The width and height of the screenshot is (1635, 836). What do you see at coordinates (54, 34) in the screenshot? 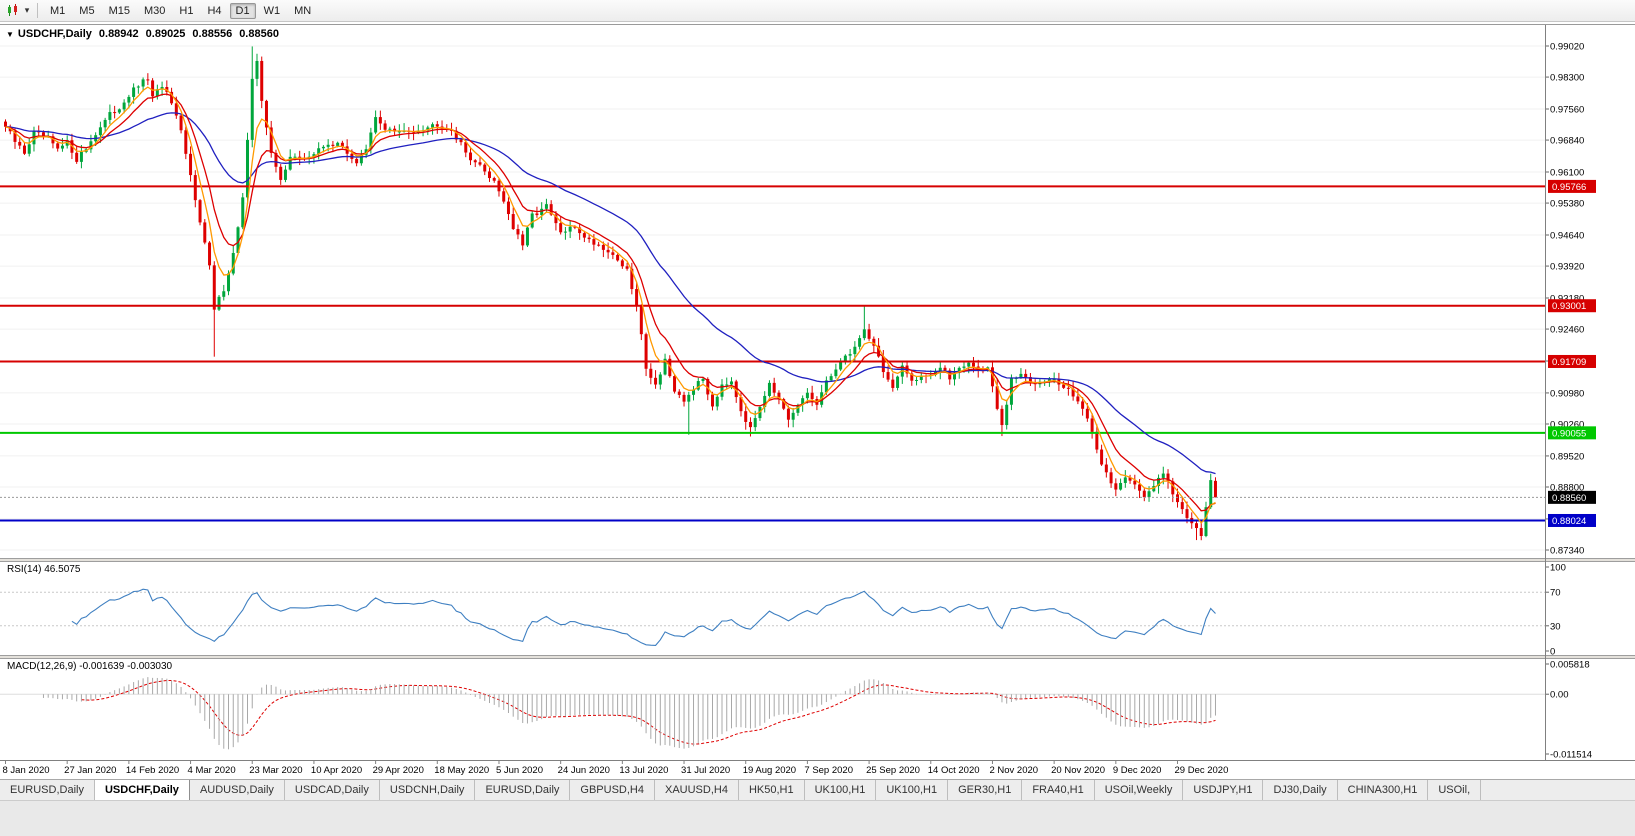
I see `symbol-timeframe-label: USDCHF,Daily` at bounding box center [54, 34].